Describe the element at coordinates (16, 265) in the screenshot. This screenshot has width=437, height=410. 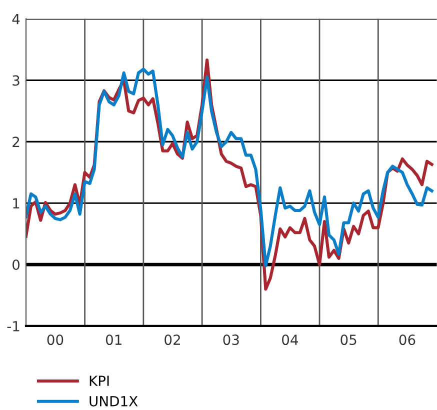
I see `y-tick-label: 0` at that location.